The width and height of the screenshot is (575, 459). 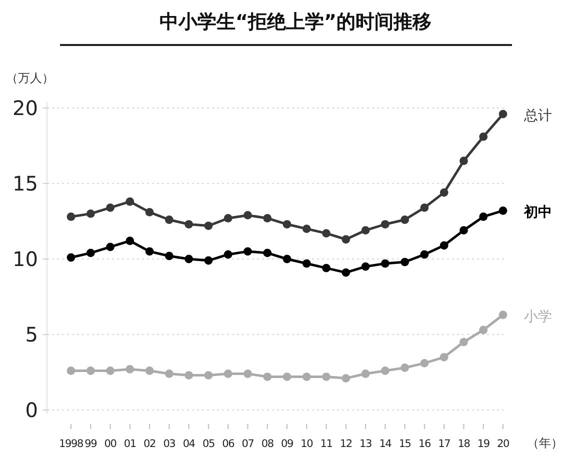 What do you see at coordinates (189, 444) in the screenshot?
I see `x-tick-label: 04` at bounding box center [189, 444].